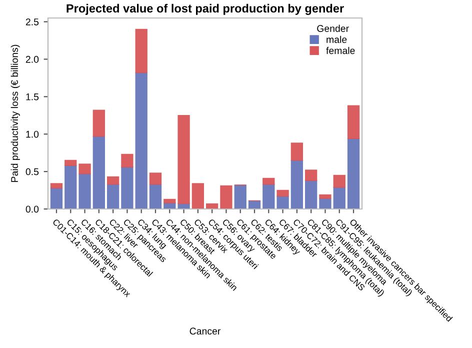  I want to click on y-tick-label: 0.5, so click(32, 172).